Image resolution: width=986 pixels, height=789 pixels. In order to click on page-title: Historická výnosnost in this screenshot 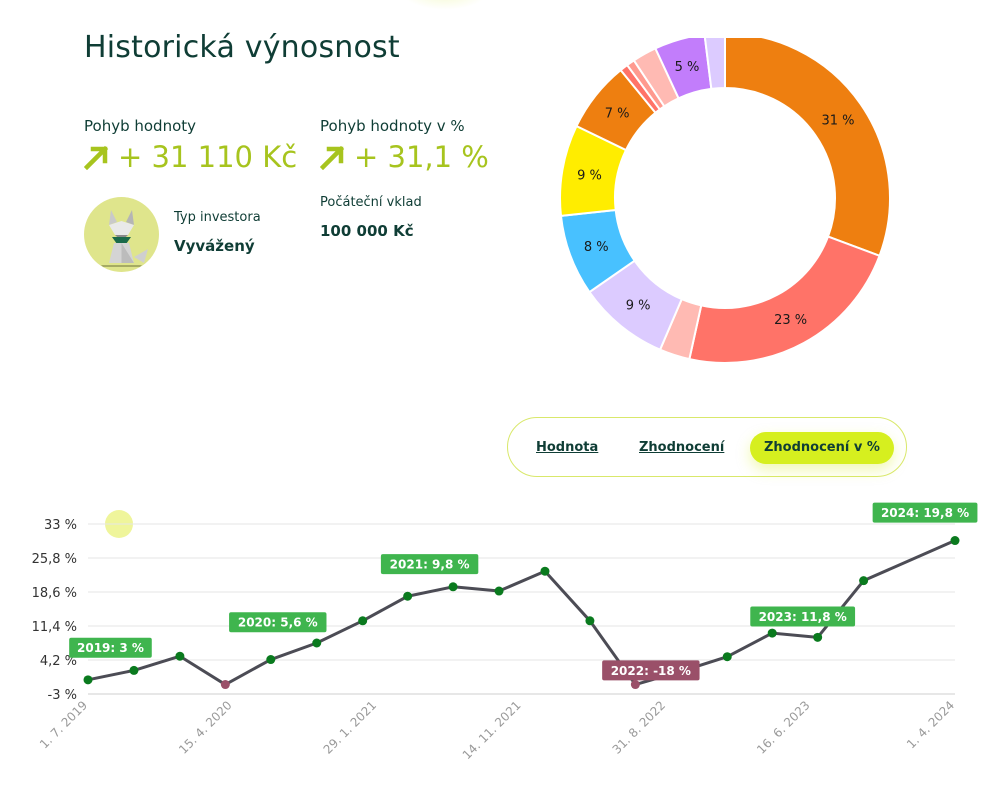, I will do `click(242, 47)`.